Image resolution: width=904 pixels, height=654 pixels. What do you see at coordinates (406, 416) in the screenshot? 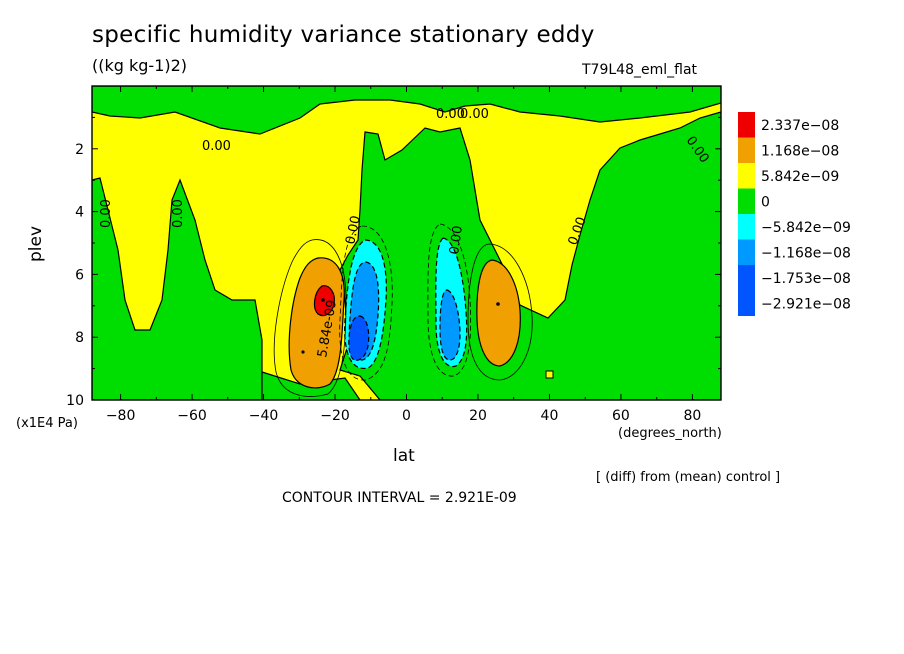
I see `x-tick-label: 0` at bounding box center [406, 416].